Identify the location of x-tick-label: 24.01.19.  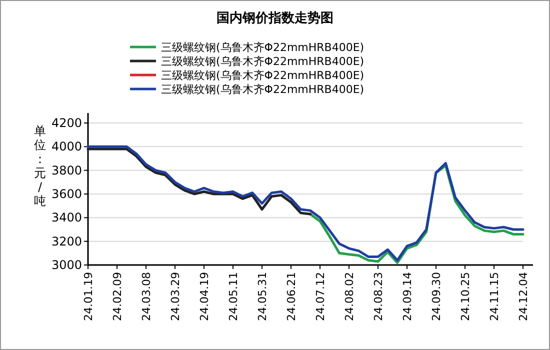
(88, 296).